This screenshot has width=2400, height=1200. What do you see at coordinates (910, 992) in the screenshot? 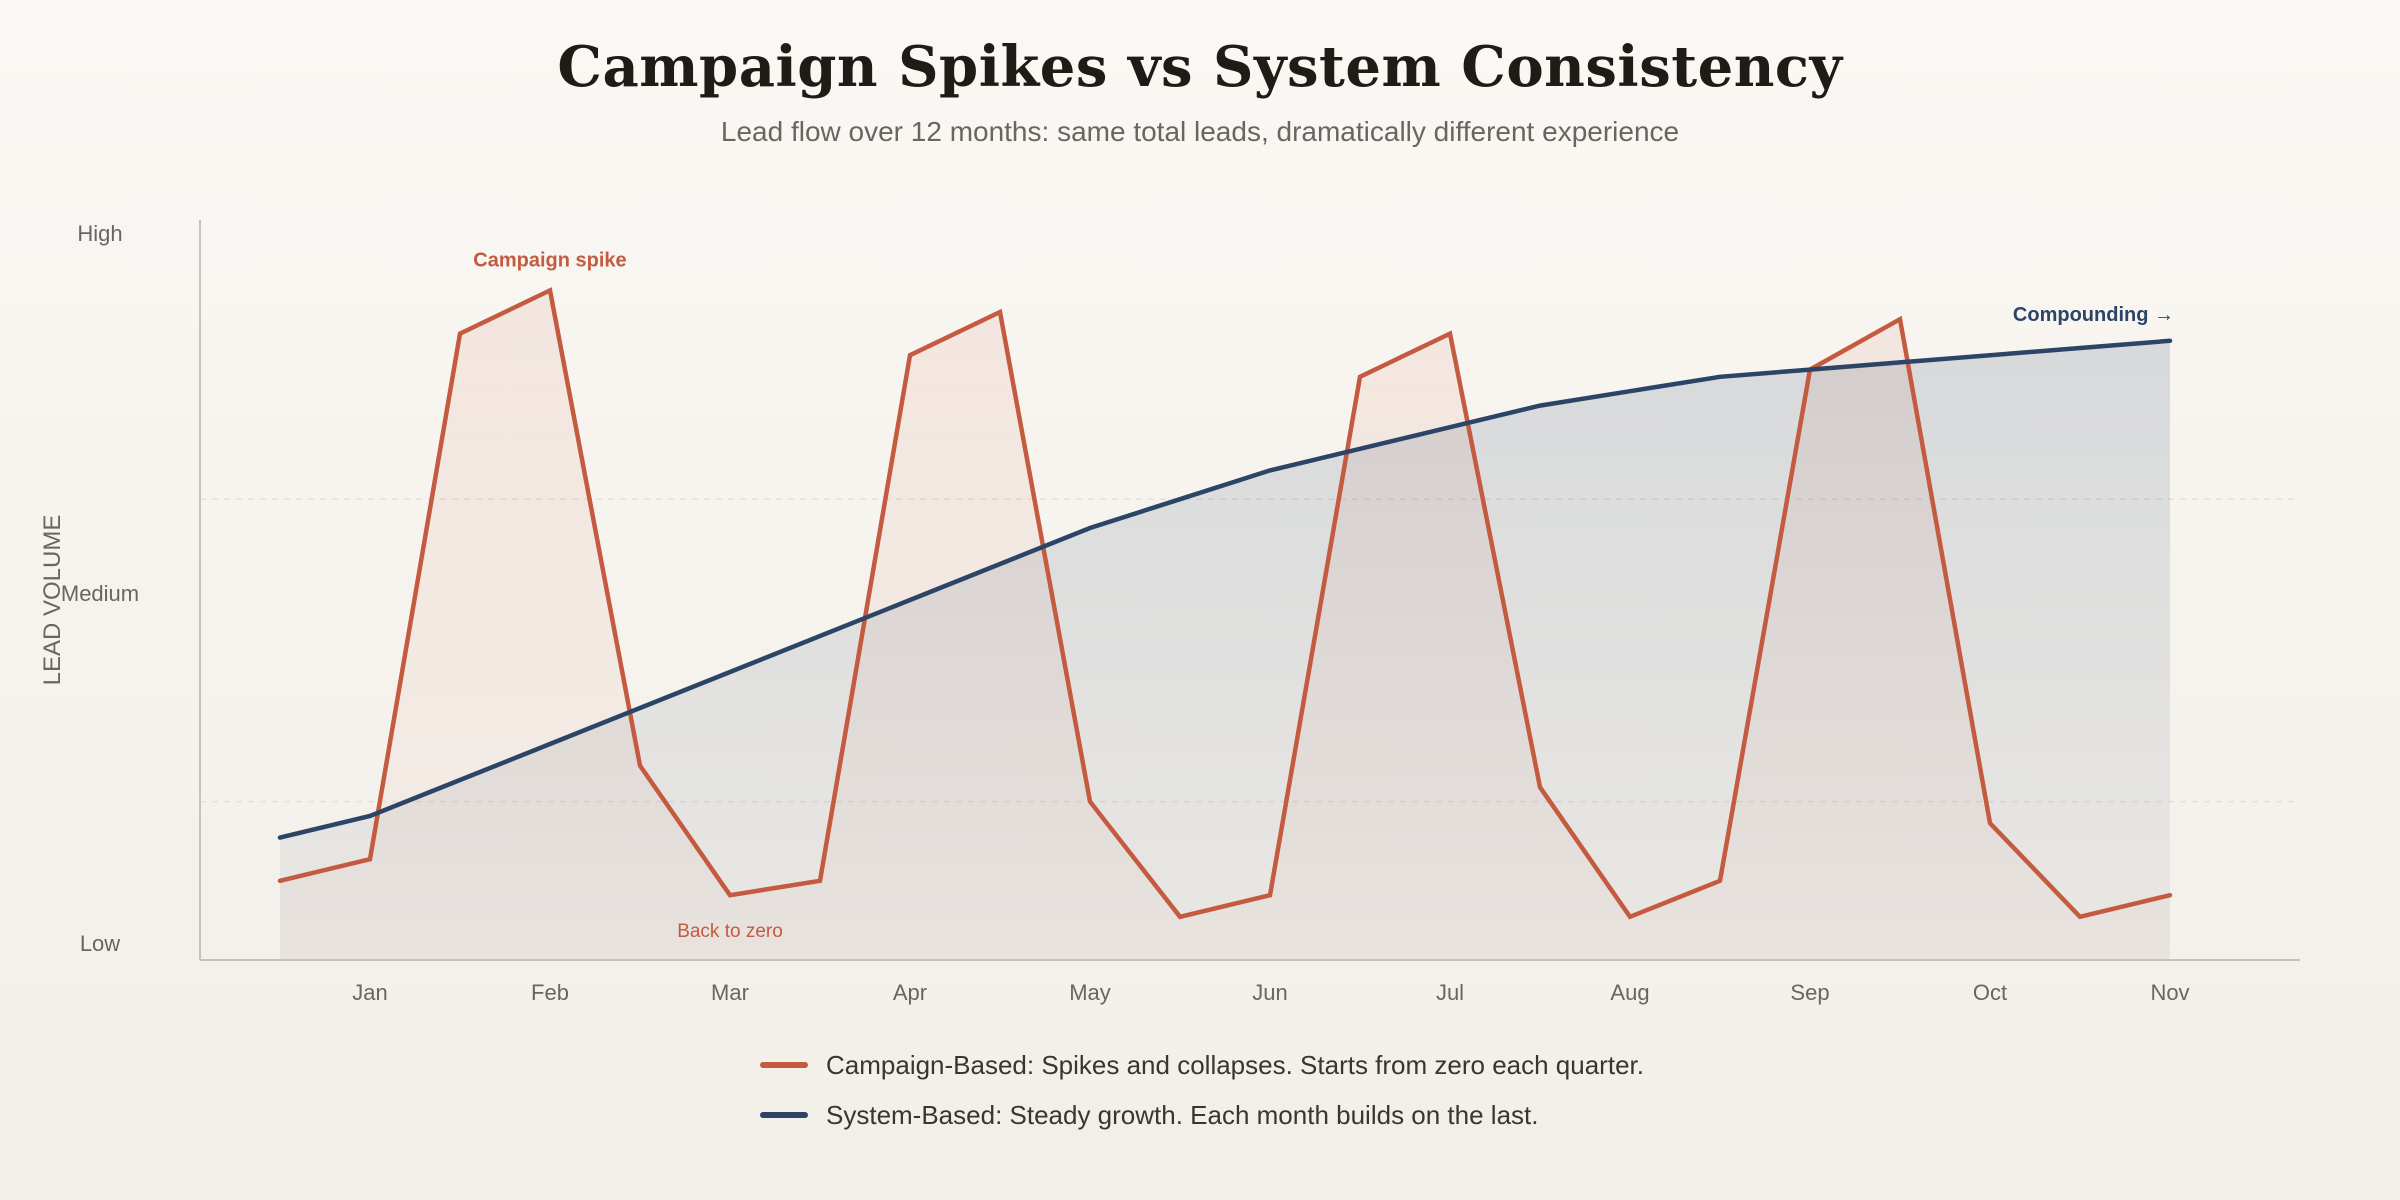
I see `x-tick-label: Apr` at bounding box center [910, 992].